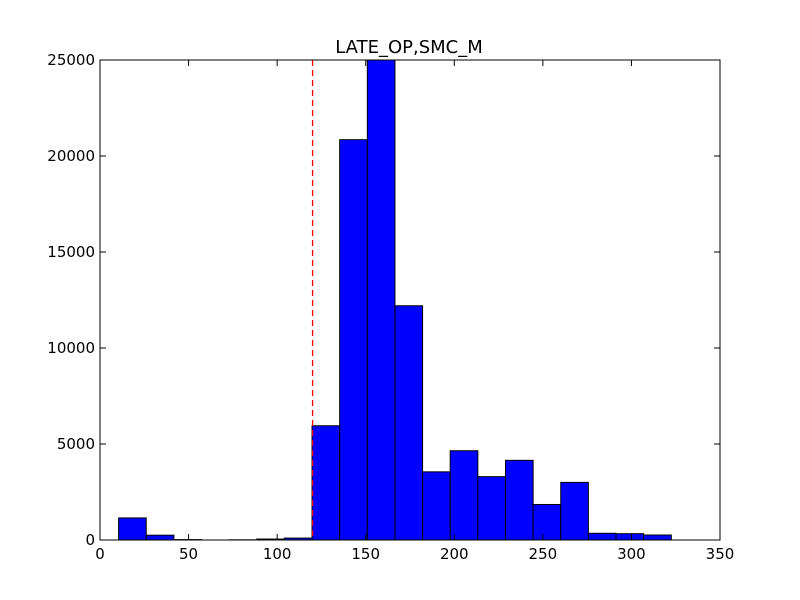 The height and width of the screenshot is (600, 800). What do you see at coordinates (454, 554) in the screenshot?
I see `x-tick-label: 200` at bounding box center [454, 554].